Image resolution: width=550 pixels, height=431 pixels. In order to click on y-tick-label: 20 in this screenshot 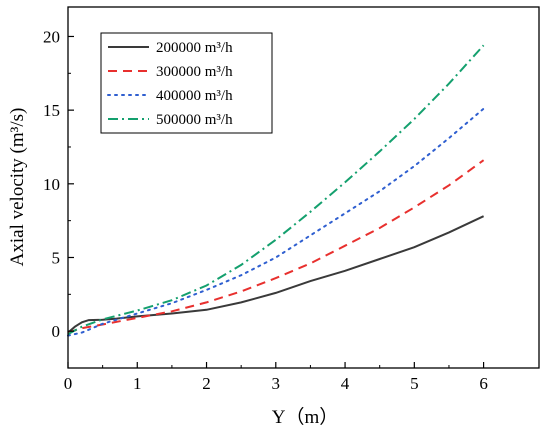, I will do `click(51, 36)`.